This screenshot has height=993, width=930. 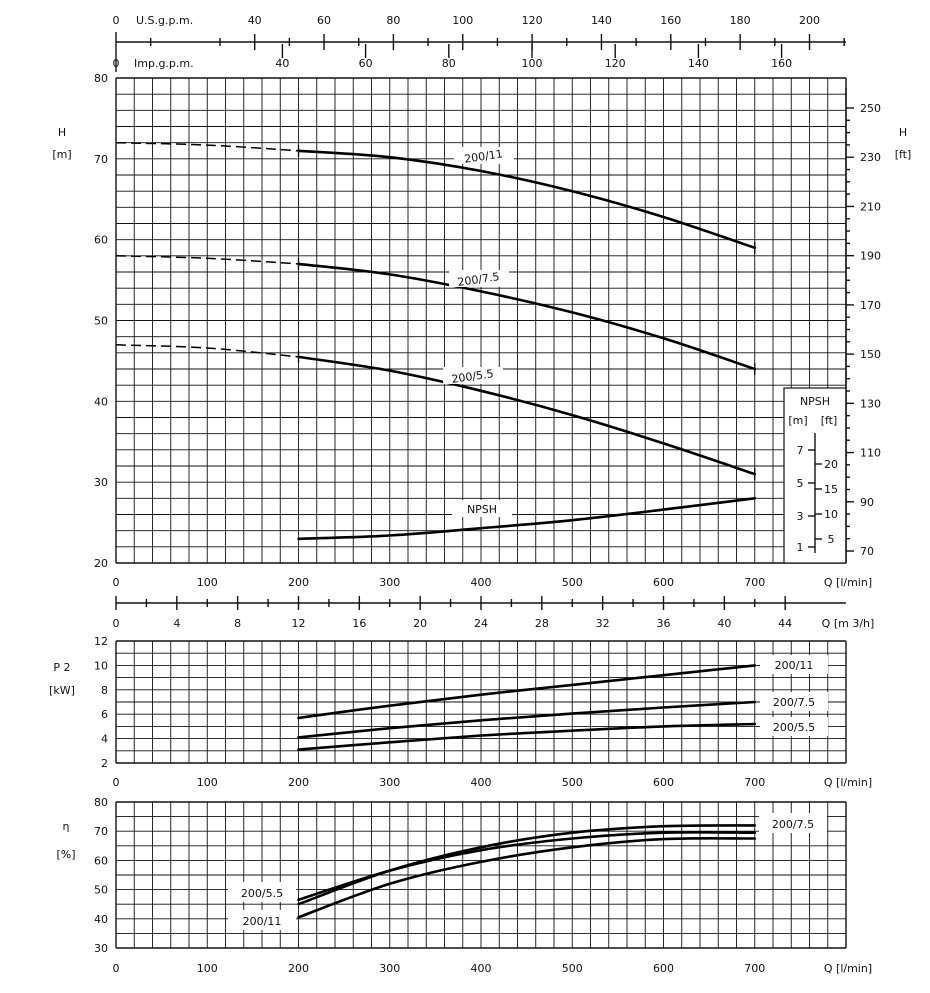 I want to click on us-gpm-first-tick: 0, so click(x=116, y=20).